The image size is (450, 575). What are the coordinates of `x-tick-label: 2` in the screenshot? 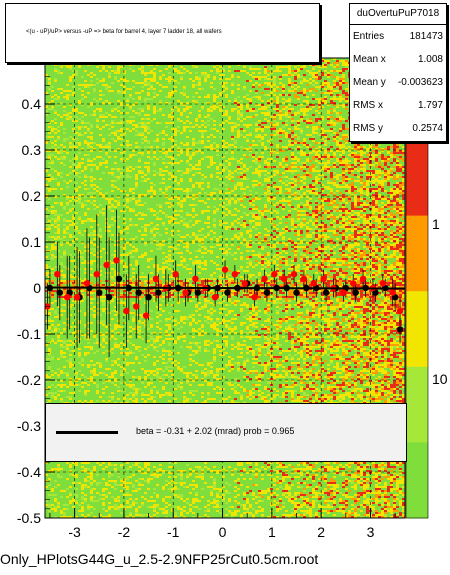 It's located at (321, 532).